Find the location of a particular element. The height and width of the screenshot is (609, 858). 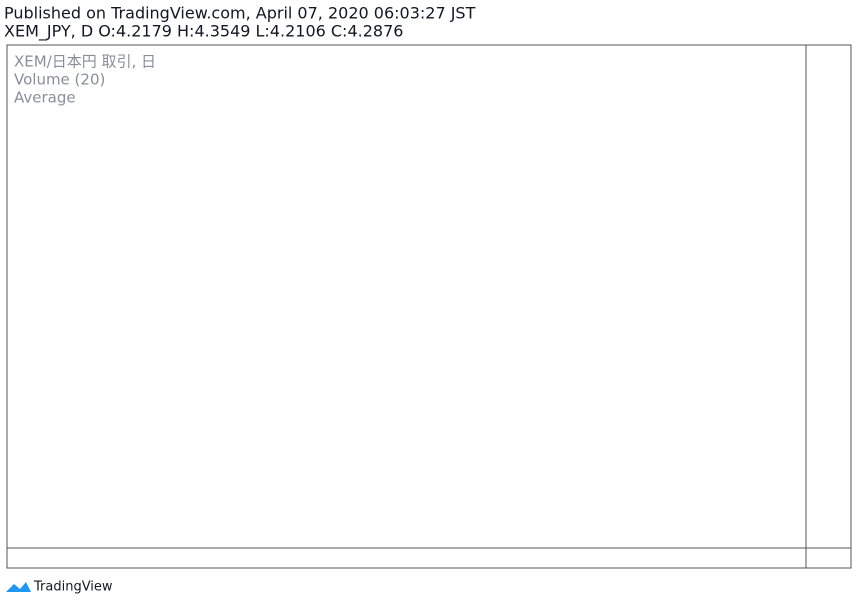

legend-average: Average is located at coordinates (45, 98).